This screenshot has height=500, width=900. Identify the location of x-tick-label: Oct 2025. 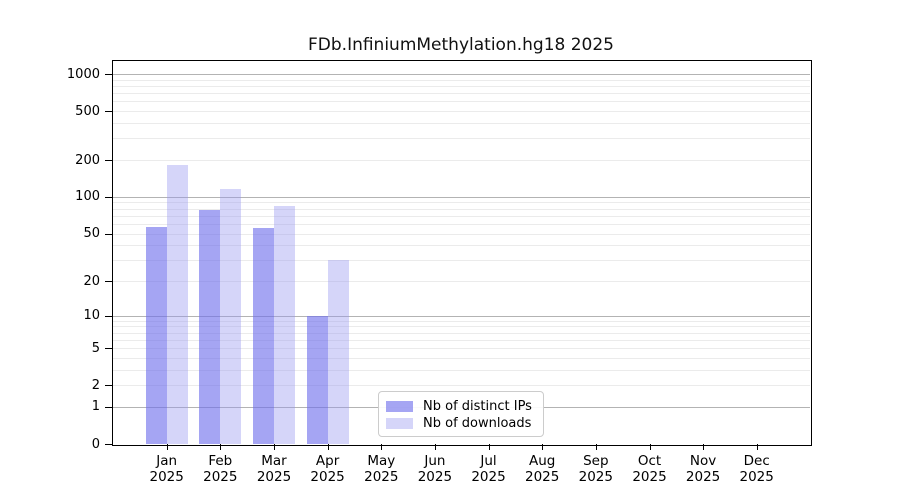
(650, 469).